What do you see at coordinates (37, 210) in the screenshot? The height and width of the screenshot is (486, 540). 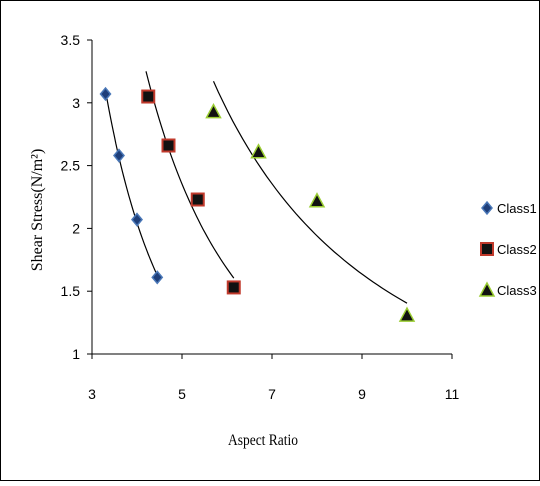 I see `y-axis-title: Shear Stress(N/m²)` at bounding box center [37, 210].